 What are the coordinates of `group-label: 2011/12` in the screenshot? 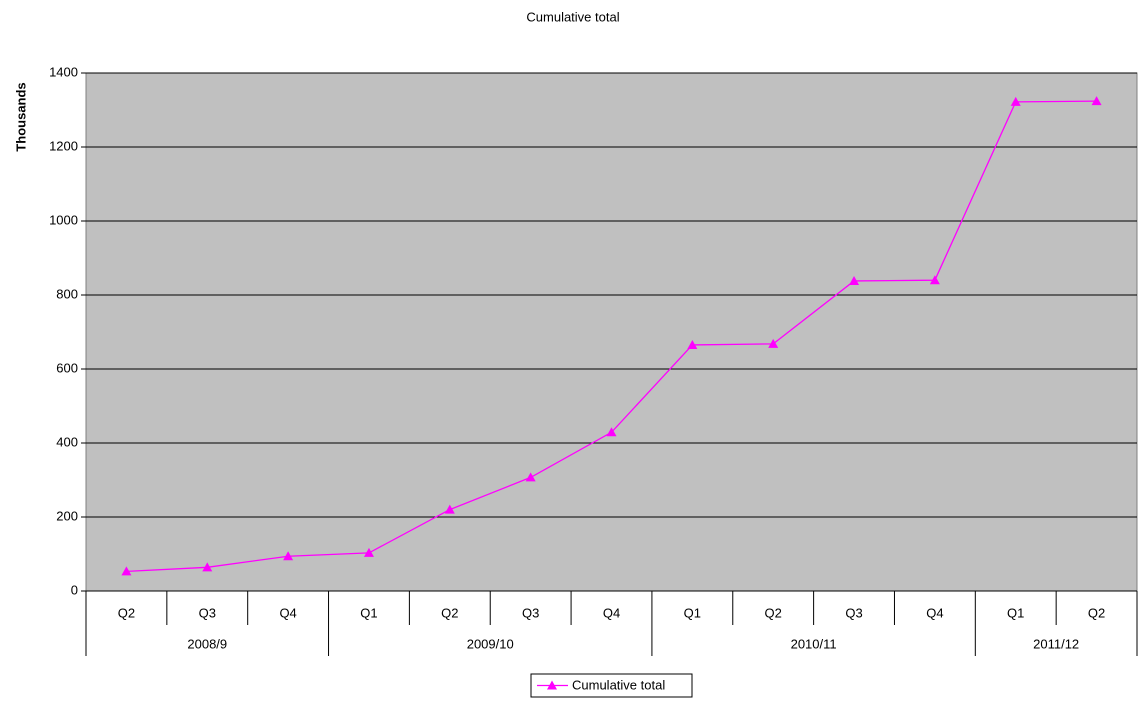 It's located at (1056, 643).